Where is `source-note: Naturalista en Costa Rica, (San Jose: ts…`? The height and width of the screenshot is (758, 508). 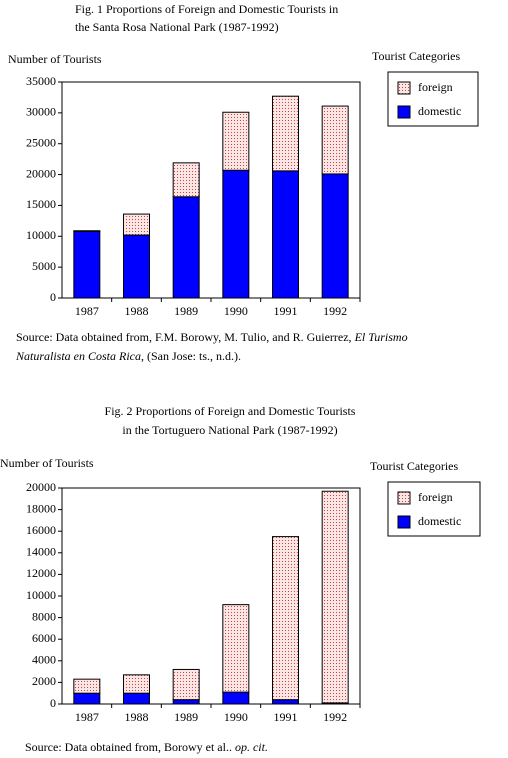 source-note: Naturalista en Costa Rica, (San Jose: ts… is located at coordinates (128, 356).